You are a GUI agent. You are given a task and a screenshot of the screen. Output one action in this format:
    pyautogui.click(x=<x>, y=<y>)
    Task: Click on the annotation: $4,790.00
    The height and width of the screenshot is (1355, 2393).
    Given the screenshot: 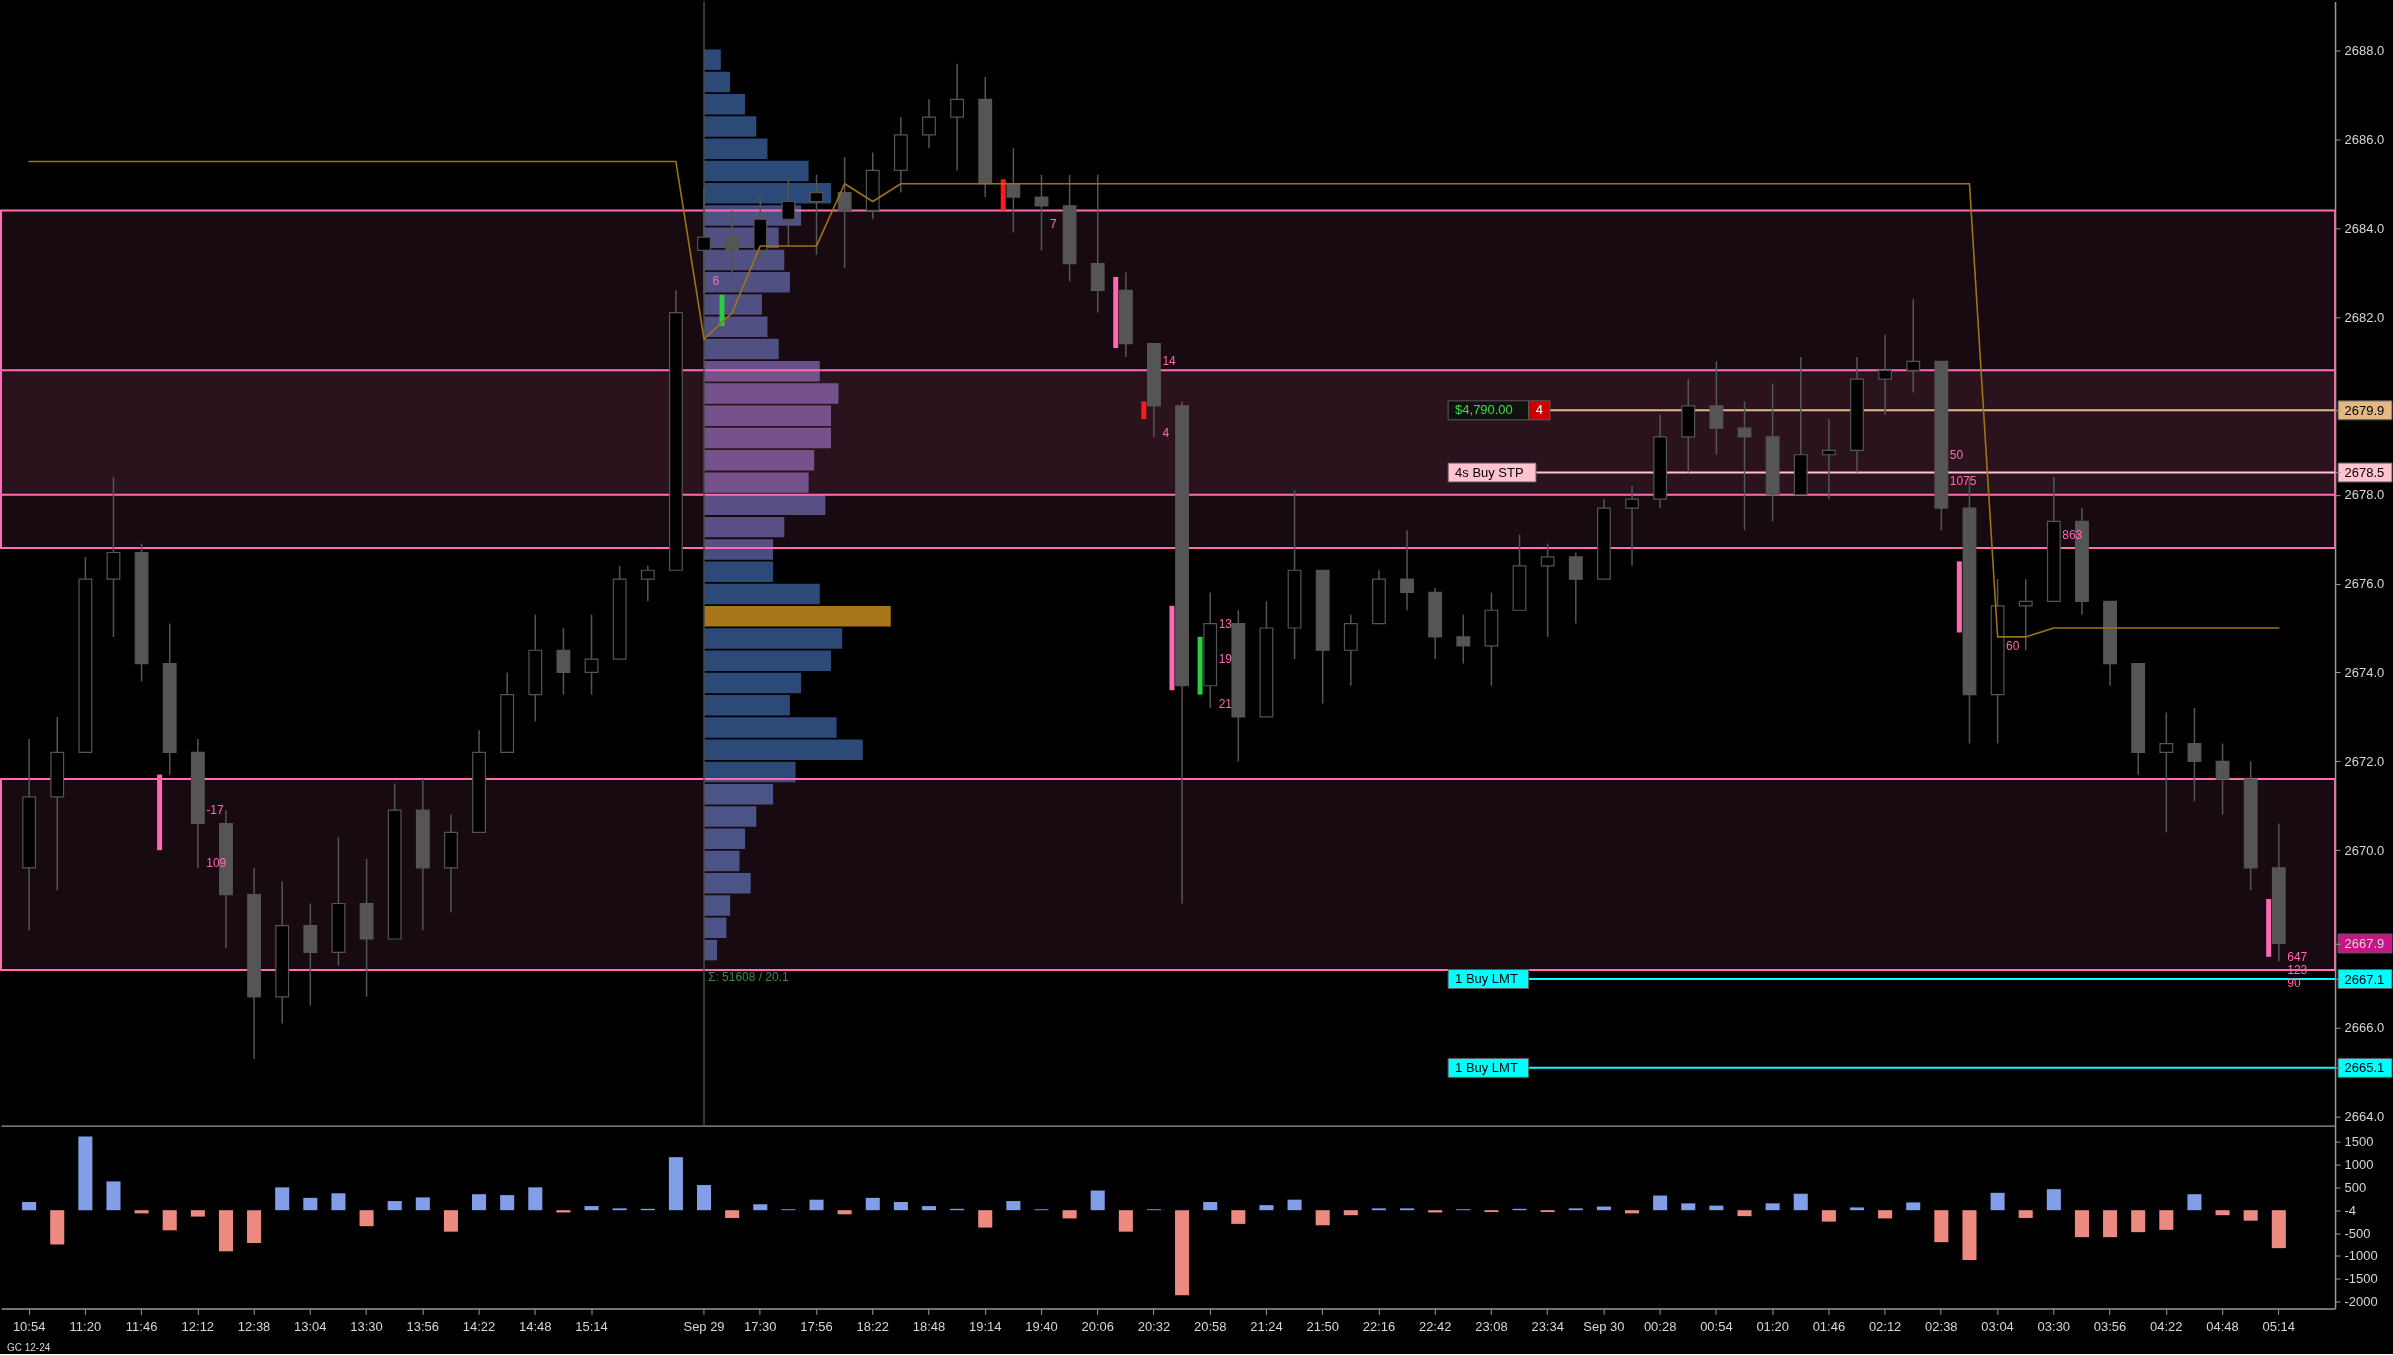 What is the action you would take?
    pyautogui.click(x=1484, y=410)
    